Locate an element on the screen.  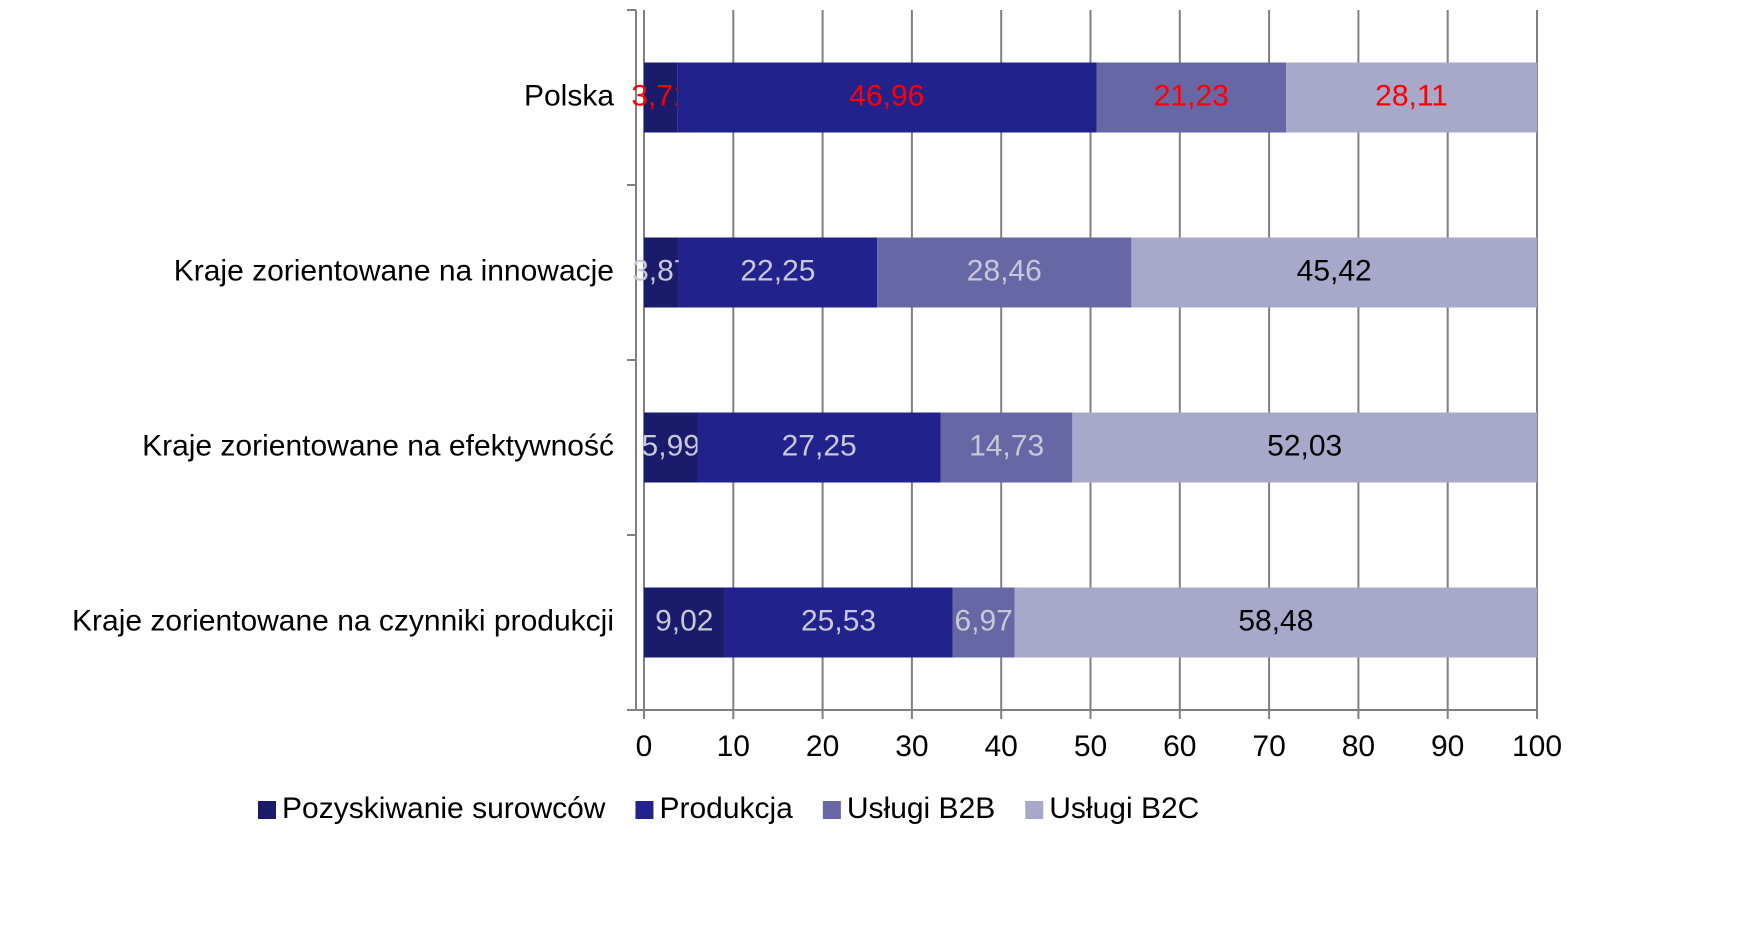
legend-label: Usługi B2C is located at coordinates (1124, 808).